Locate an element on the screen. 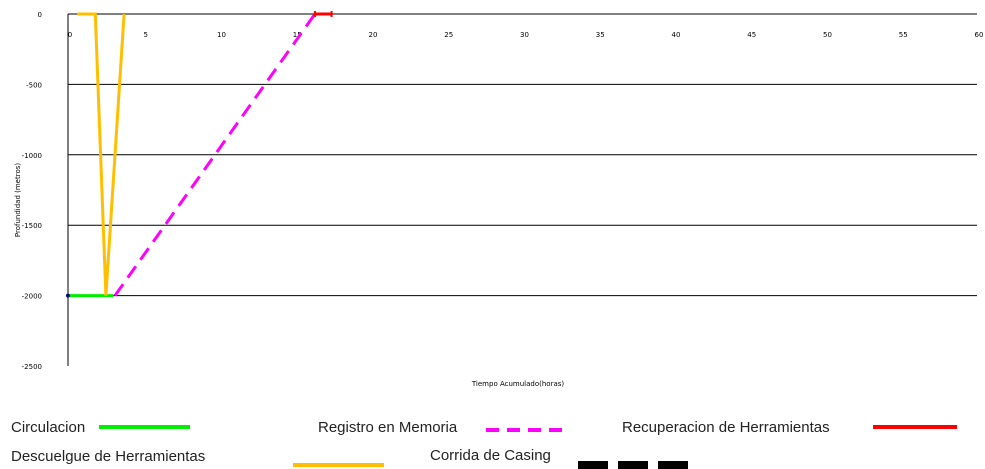  x-tick-label: 5 is located at coordinates (146, 35).